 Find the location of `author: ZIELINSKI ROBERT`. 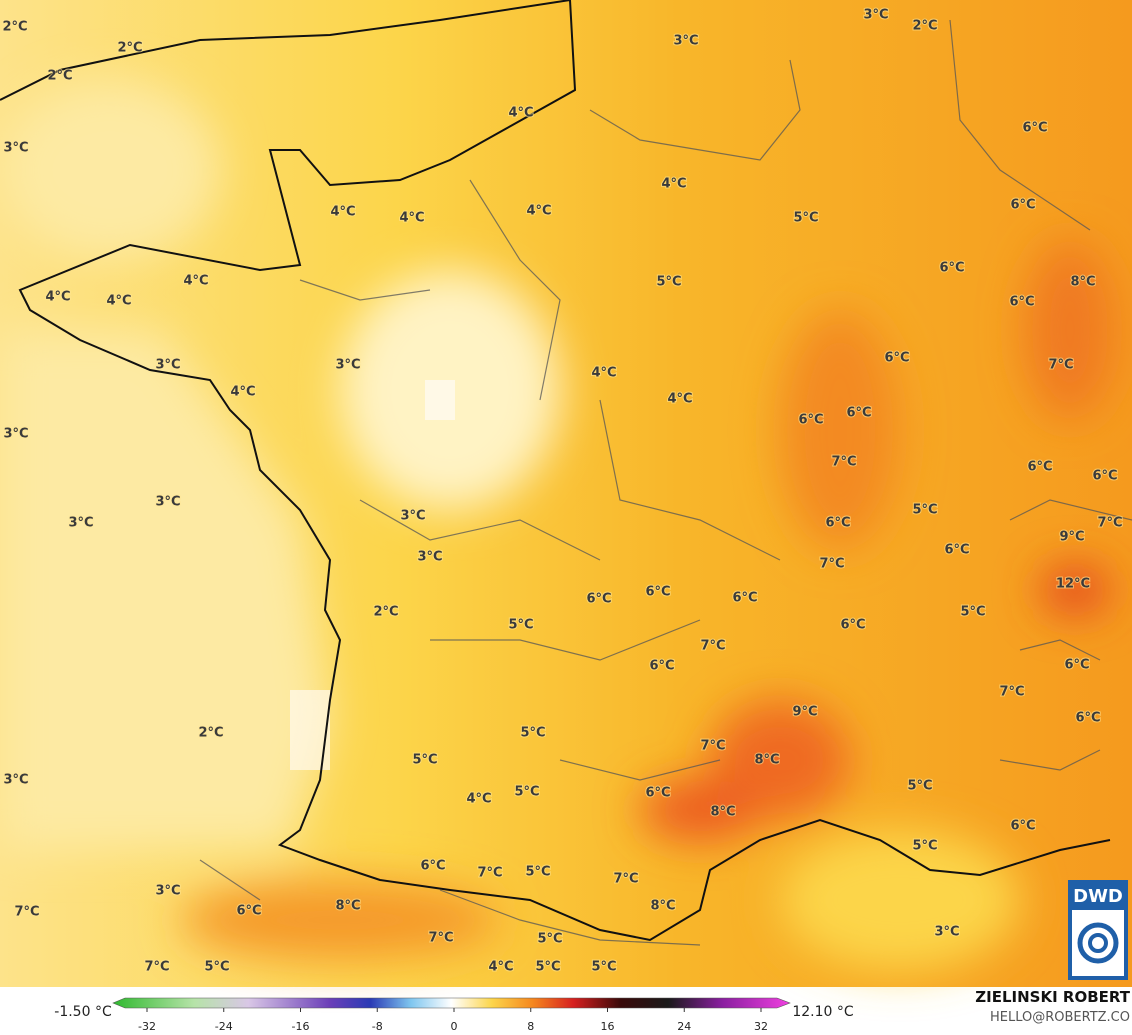

author: ZIELINSKI ROBERT is located at coordinates (1052, 997).